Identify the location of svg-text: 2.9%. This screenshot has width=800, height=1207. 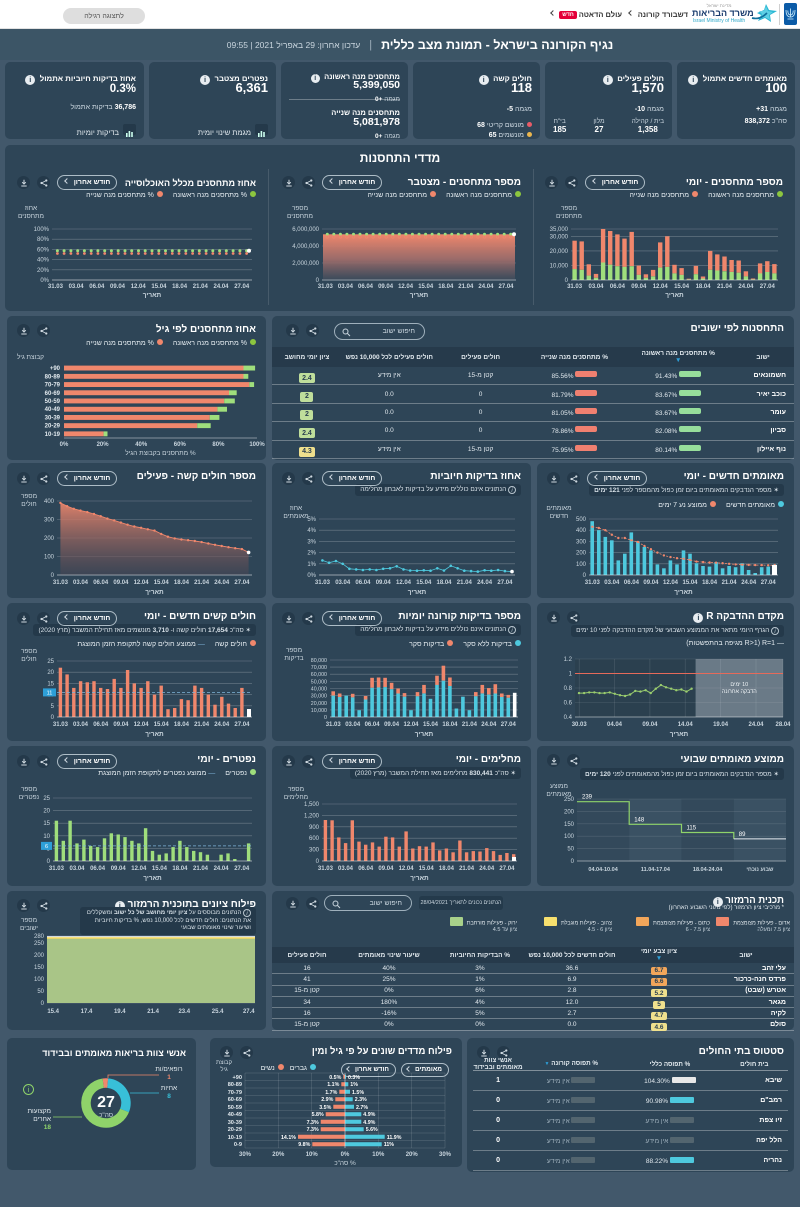
(327, 1100).